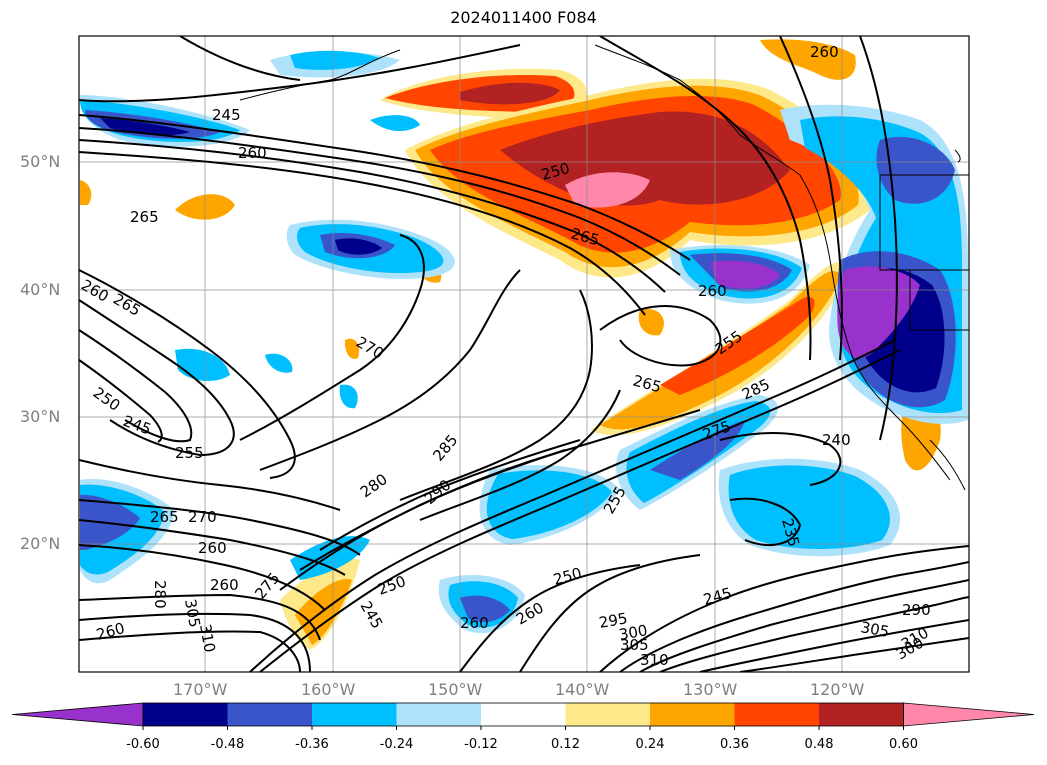  What do you see at coordinates (189, 453) in the screenshot?
I see `contour-label: 255` at bounding box center [189, 453].